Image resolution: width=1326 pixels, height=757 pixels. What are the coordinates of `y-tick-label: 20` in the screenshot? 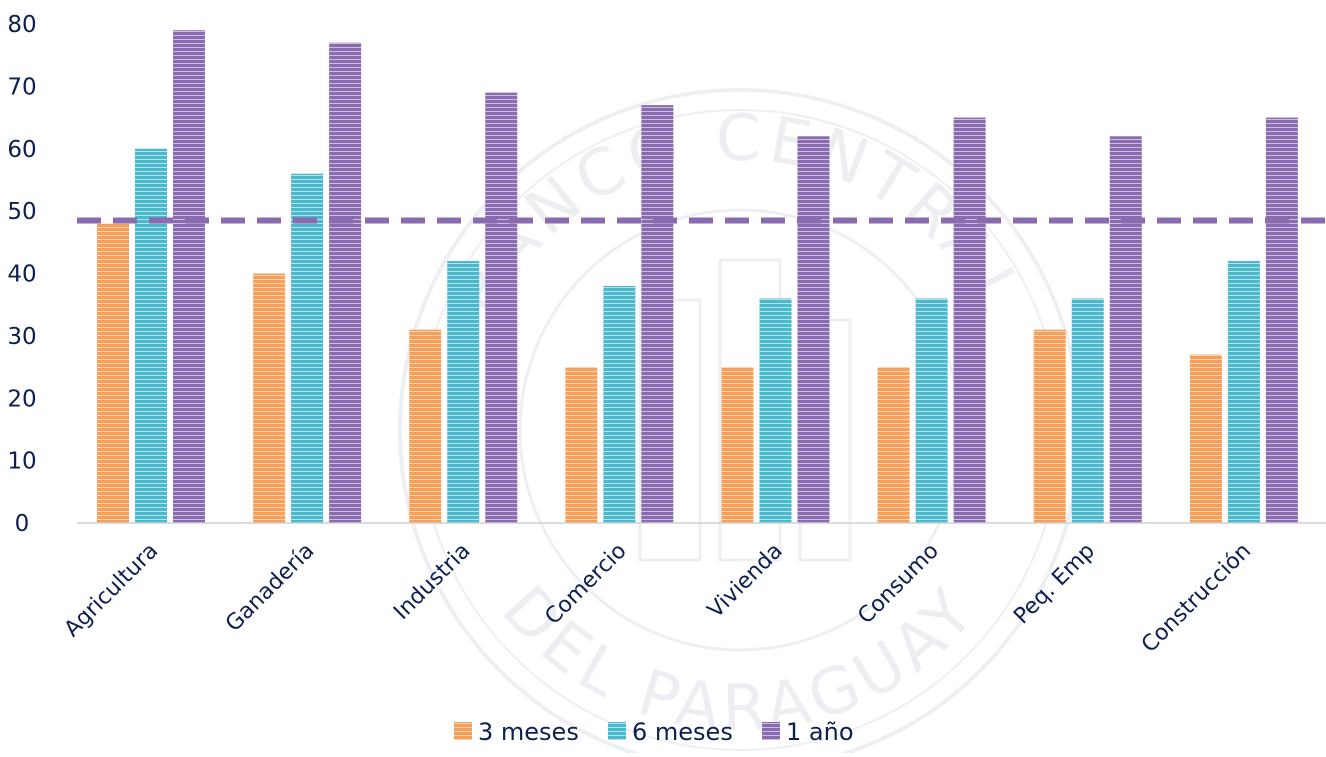 It's located at (21, 399).